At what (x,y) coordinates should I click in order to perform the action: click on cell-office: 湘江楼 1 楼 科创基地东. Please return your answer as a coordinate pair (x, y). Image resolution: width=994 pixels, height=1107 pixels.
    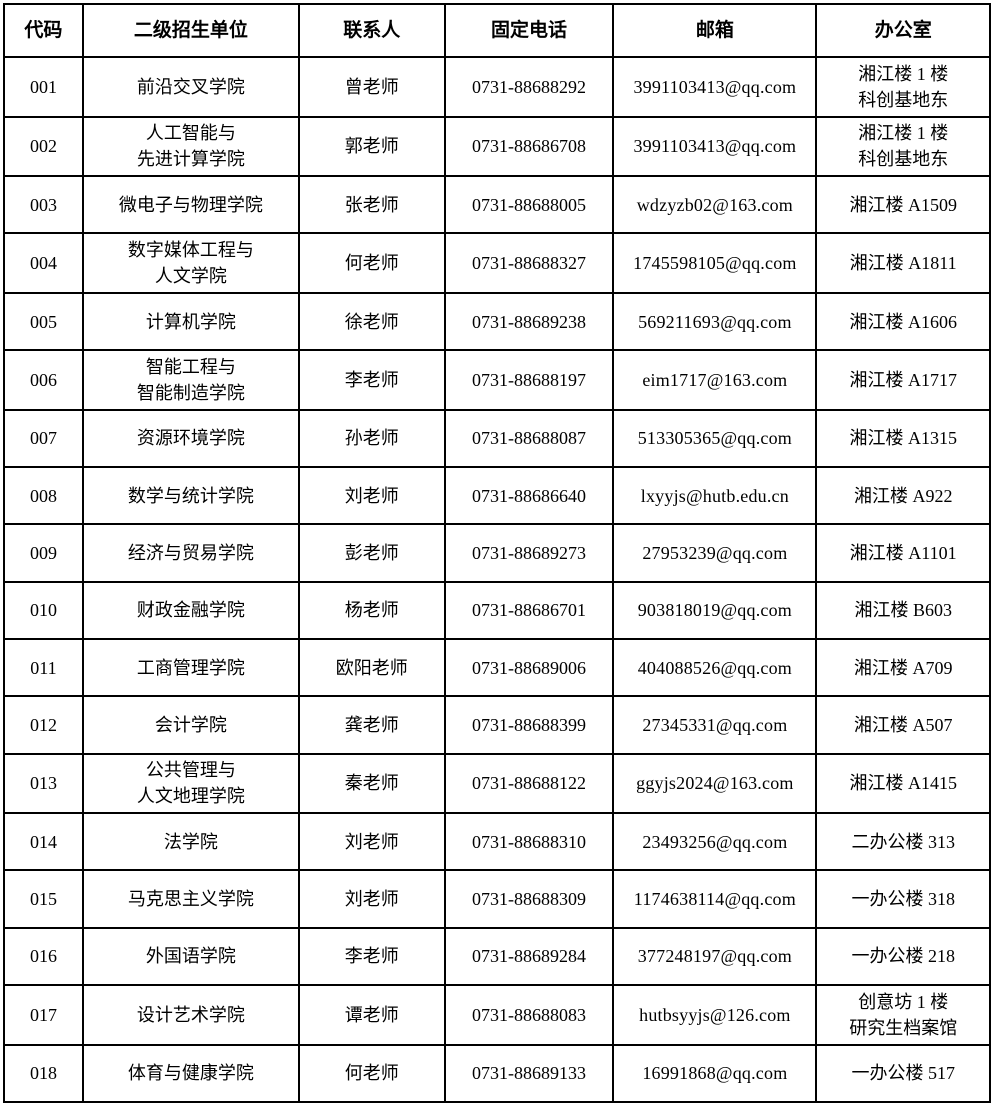
    Looking at the image, I should click on (903, 146).